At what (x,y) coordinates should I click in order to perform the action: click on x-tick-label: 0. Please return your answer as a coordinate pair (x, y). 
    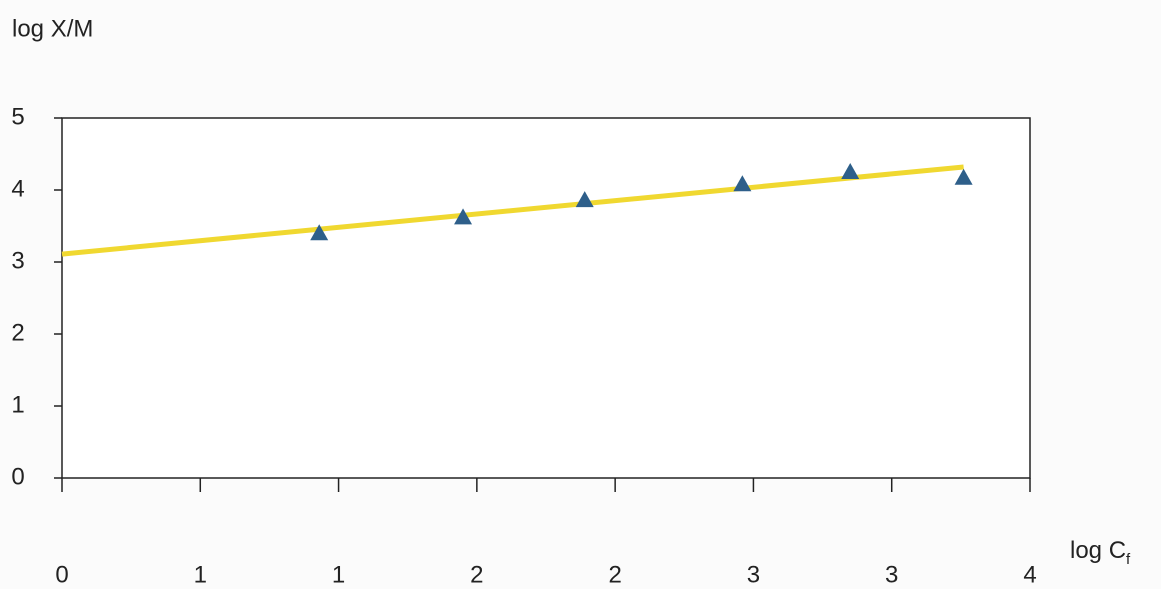
    Looking at the image, I should click on (61, 574).